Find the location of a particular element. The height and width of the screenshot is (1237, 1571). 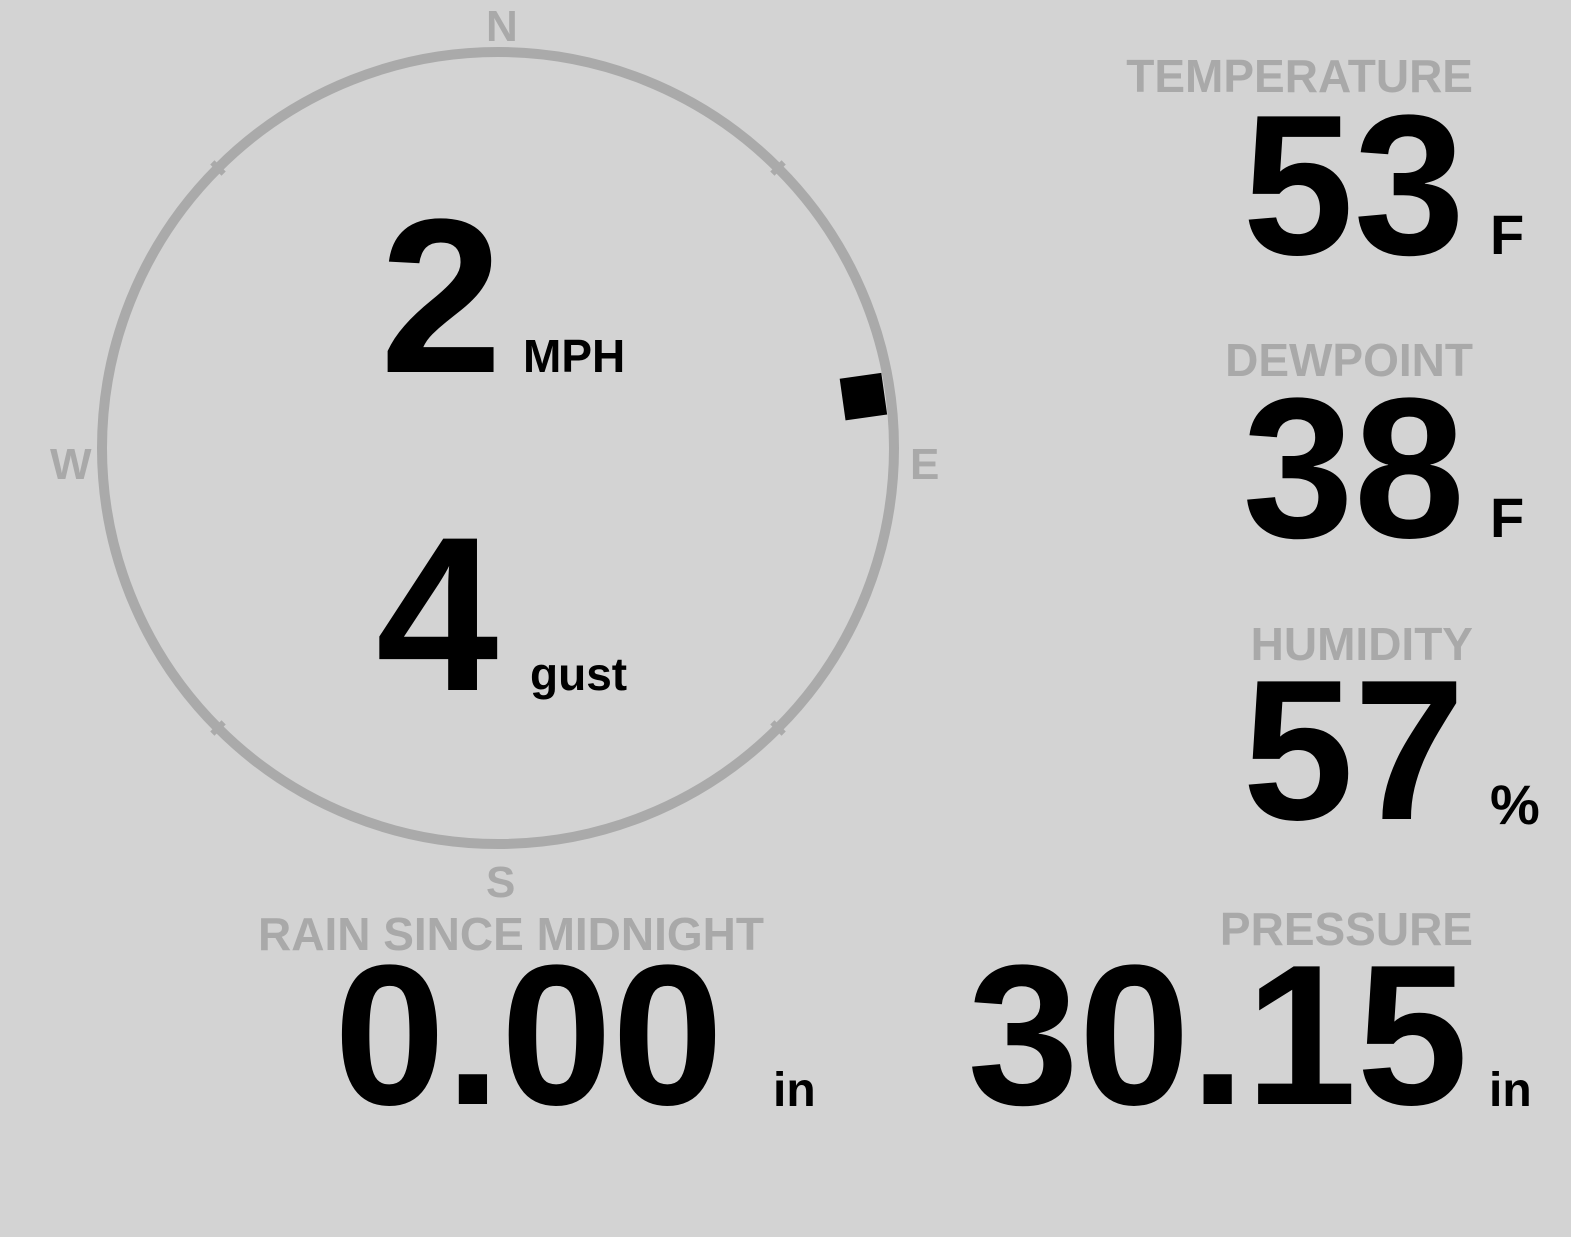

humidity-label: HUMIDITY is located at coordinates (1361, 644).